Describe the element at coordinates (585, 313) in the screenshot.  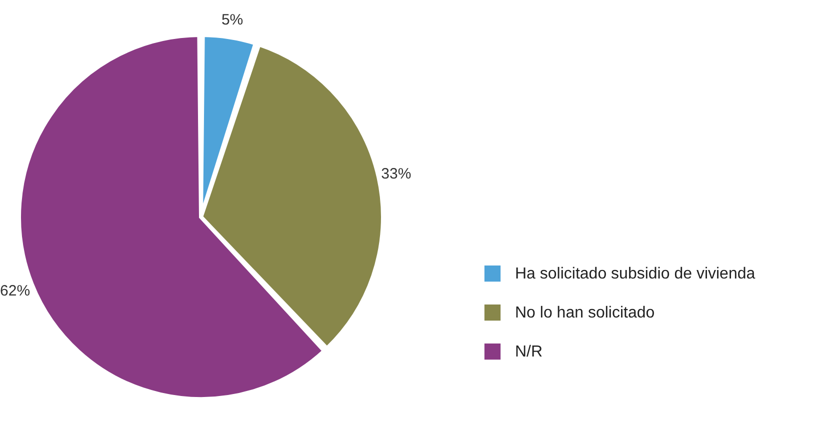
I see `legend-label: No lo han solicitado` at that location.